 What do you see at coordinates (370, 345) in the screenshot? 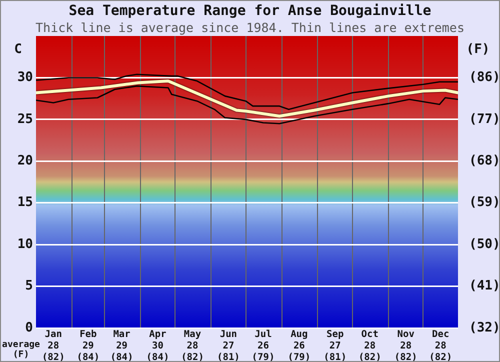
I see `x-tick-label: Oct 28 (82)` at bounding box center [370, 345].